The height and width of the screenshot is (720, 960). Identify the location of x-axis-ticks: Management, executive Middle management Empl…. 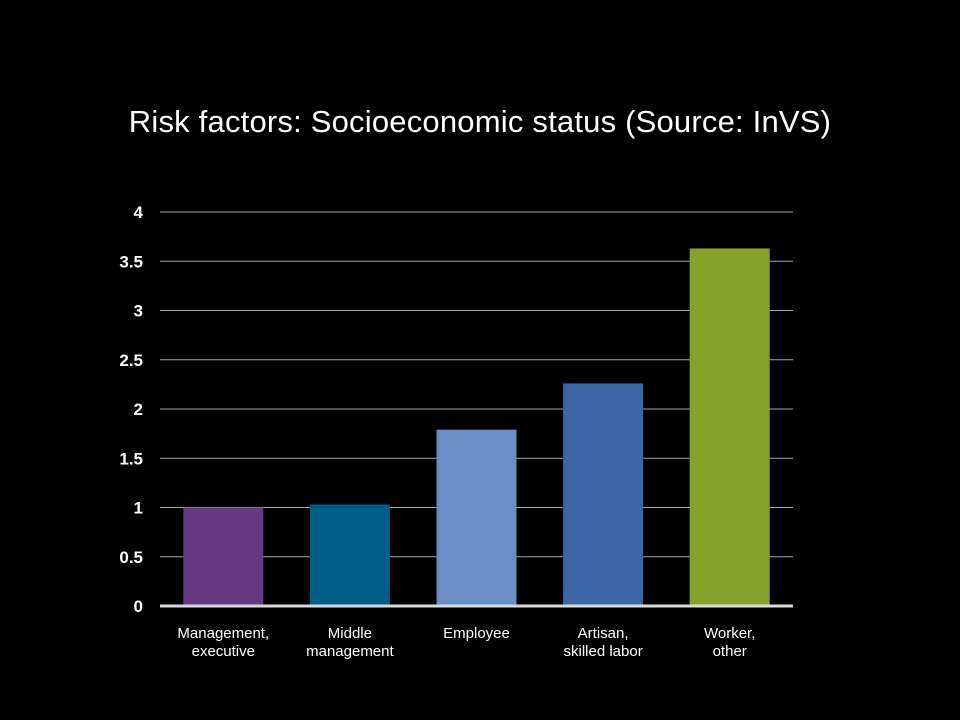
(466, 642).